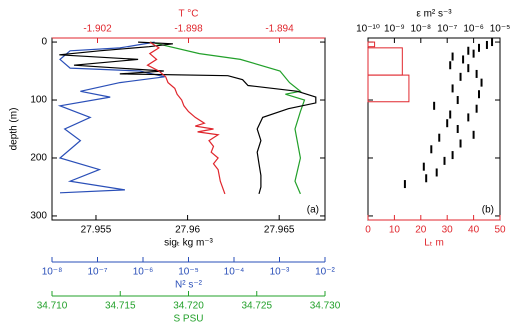  What do you see at coordinates (434, 14) in the screenshot?
I see `x-axis-title: ε m² s⁻³` at bounding box center [434, 14].